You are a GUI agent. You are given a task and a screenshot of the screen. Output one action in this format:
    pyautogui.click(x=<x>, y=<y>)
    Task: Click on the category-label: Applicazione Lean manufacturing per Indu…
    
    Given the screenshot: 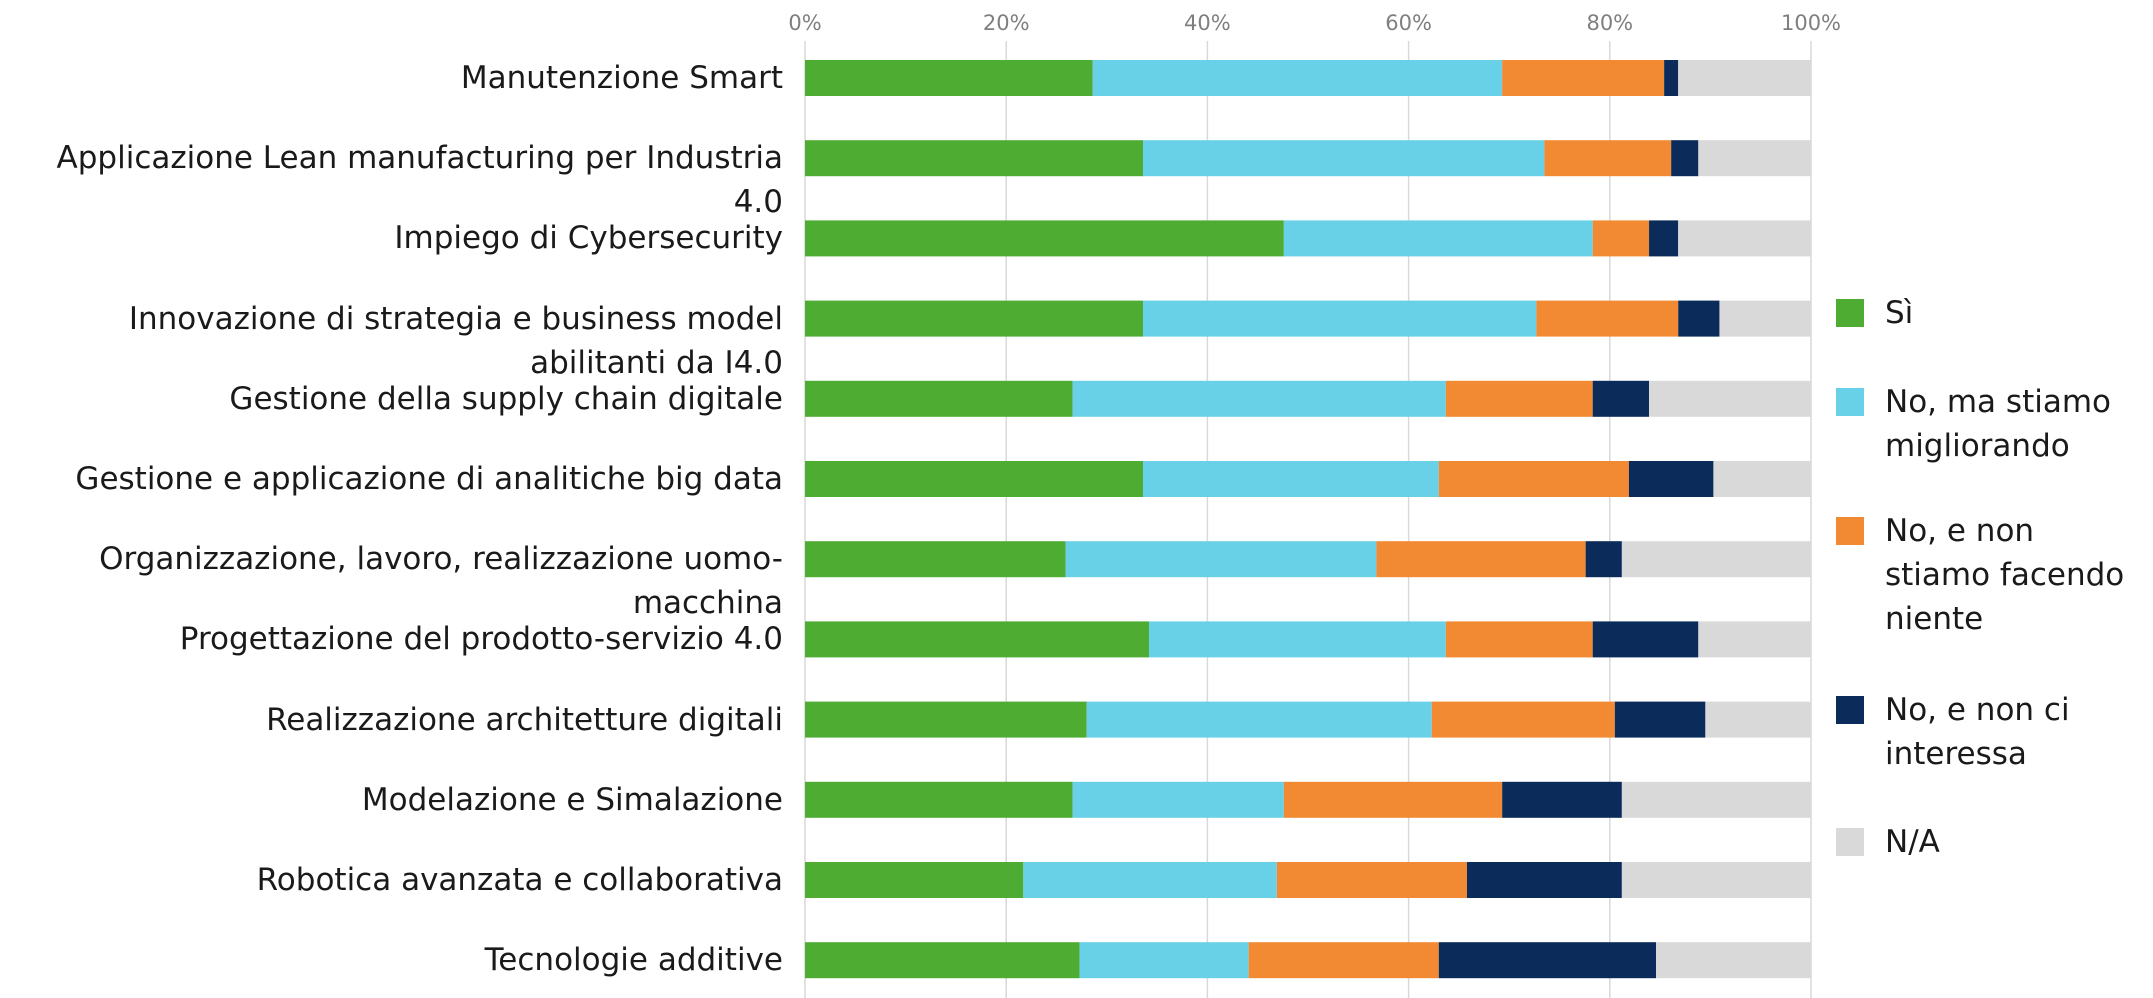 What is the action you would take?
    pyautogui.click(x=419, y=180)
    